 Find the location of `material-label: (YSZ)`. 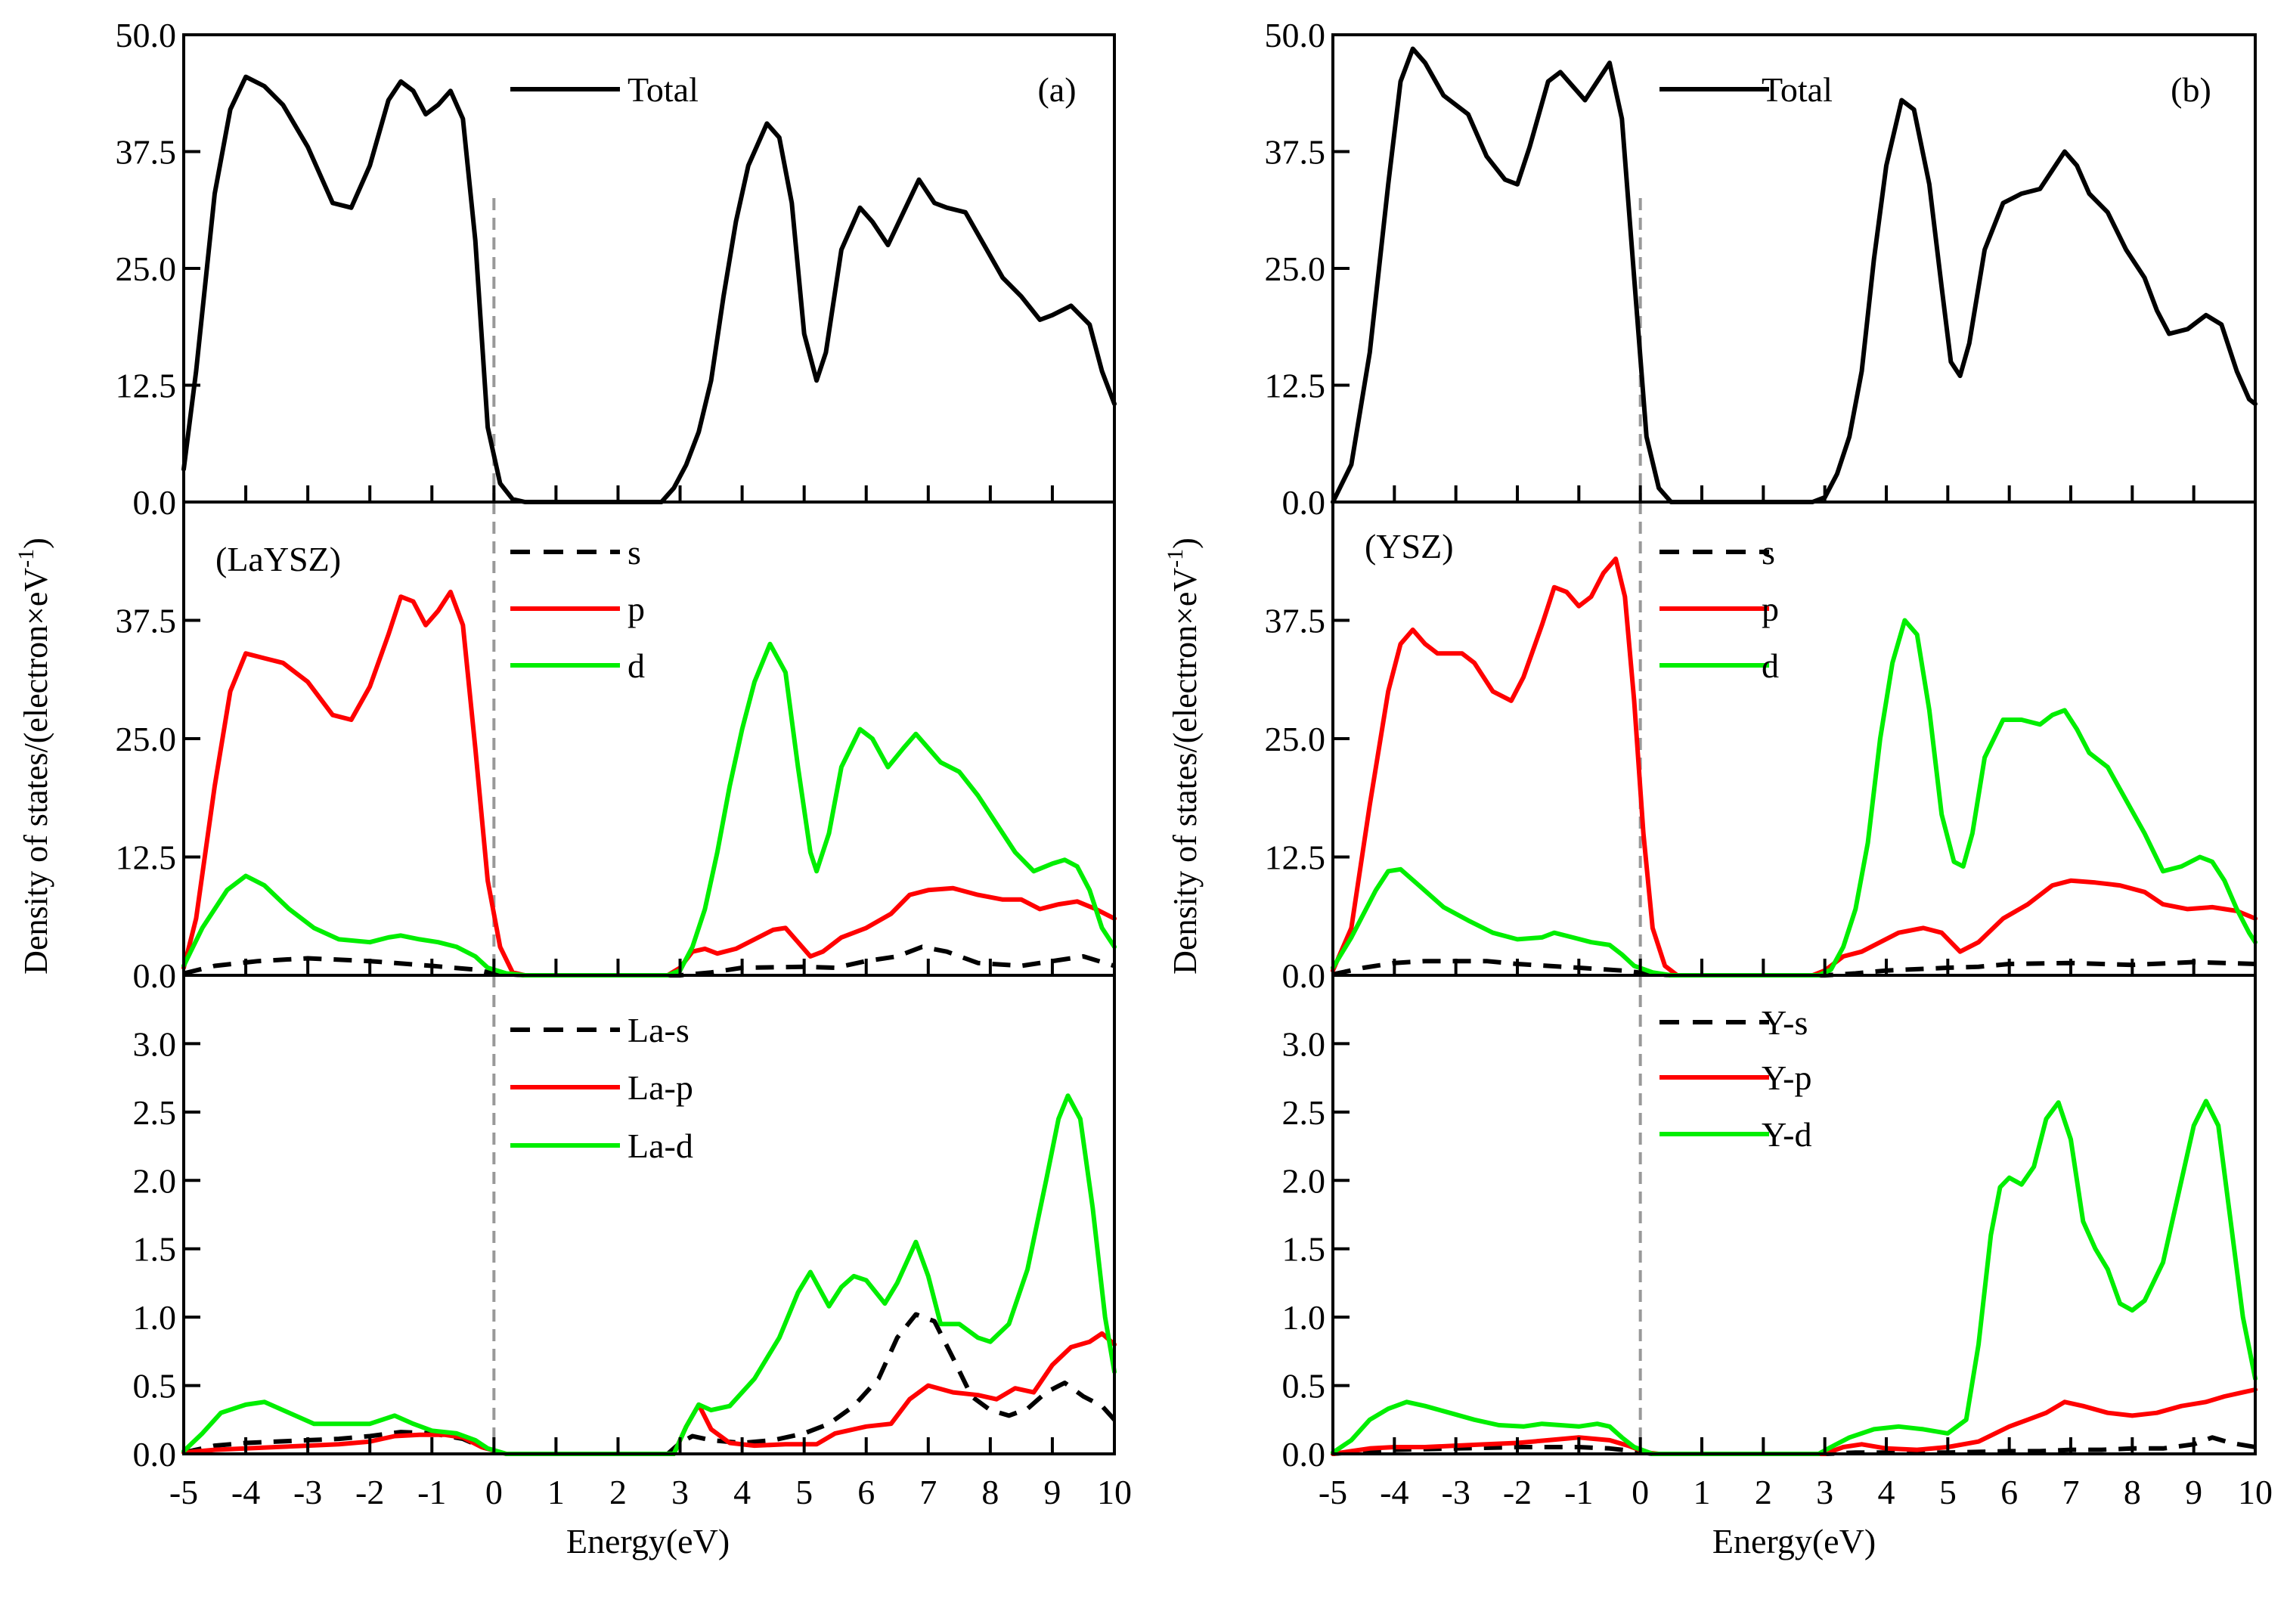

material-label: (YSZ) is located at coordinates (1409, 546).